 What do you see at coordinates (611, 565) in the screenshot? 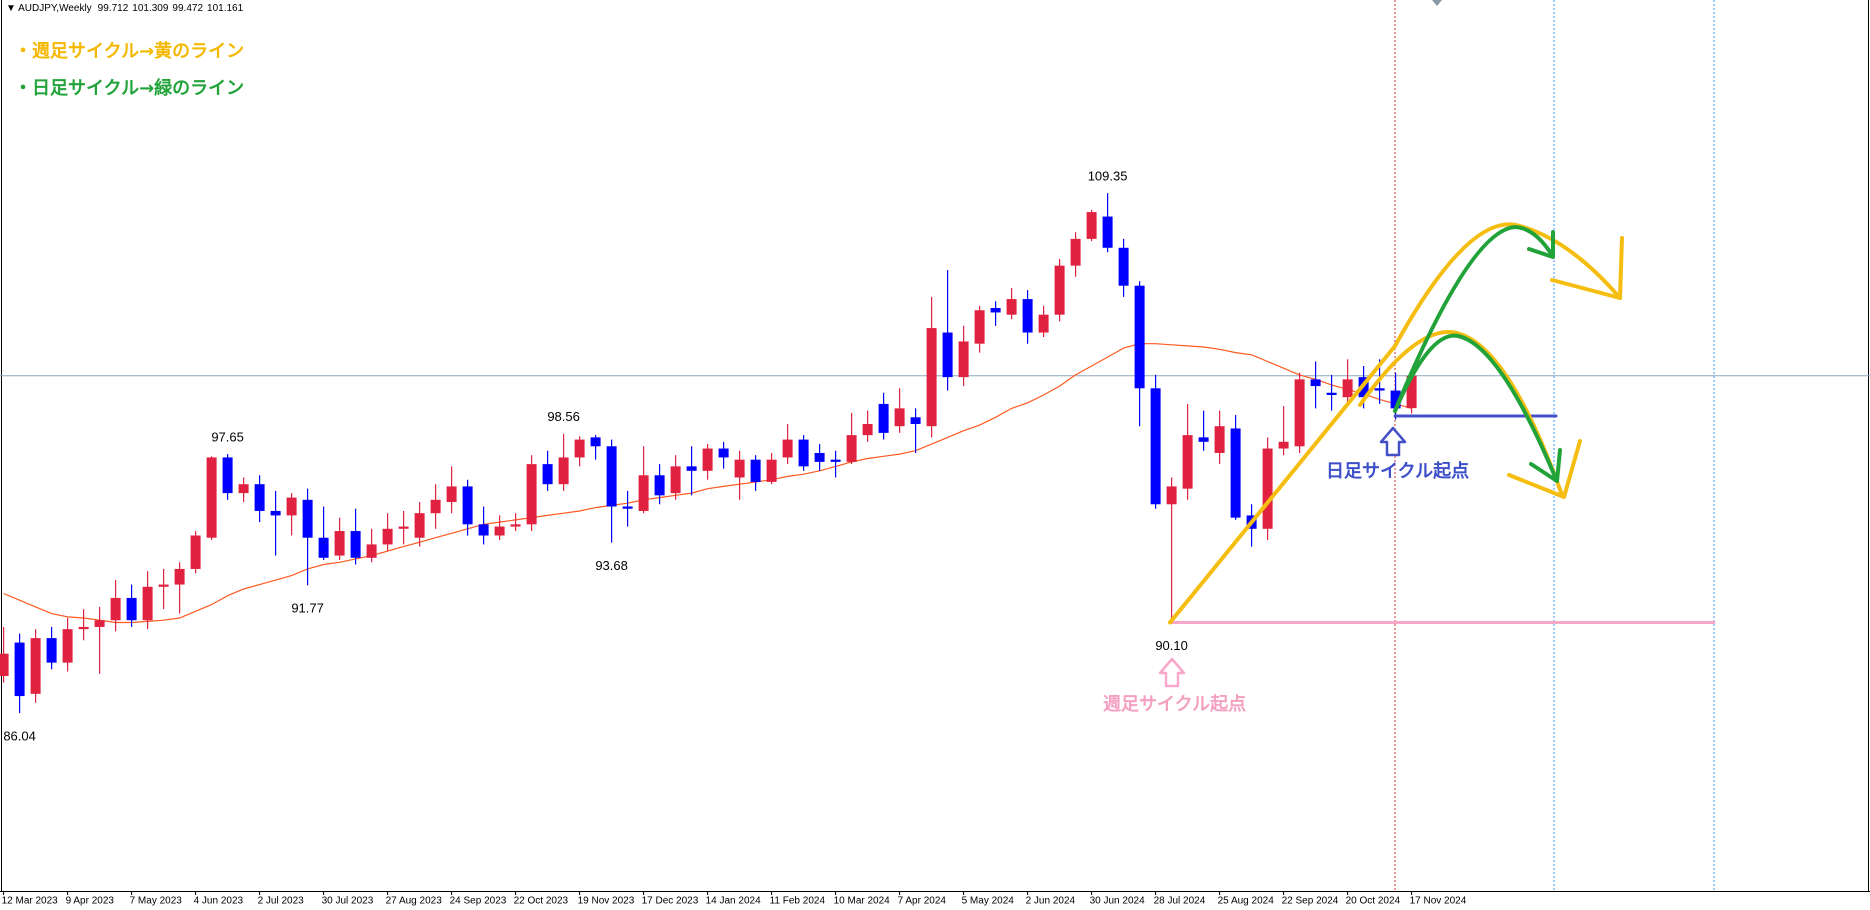
I see `low-label: 93.68` at bounding box center [611, 565].